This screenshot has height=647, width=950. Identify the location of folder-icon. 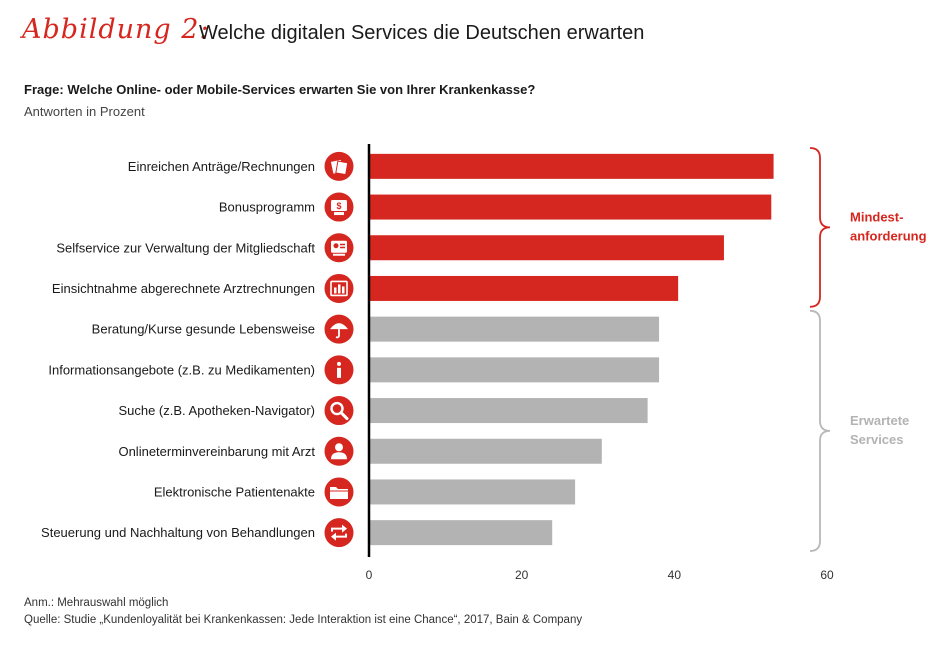
(339, 492).